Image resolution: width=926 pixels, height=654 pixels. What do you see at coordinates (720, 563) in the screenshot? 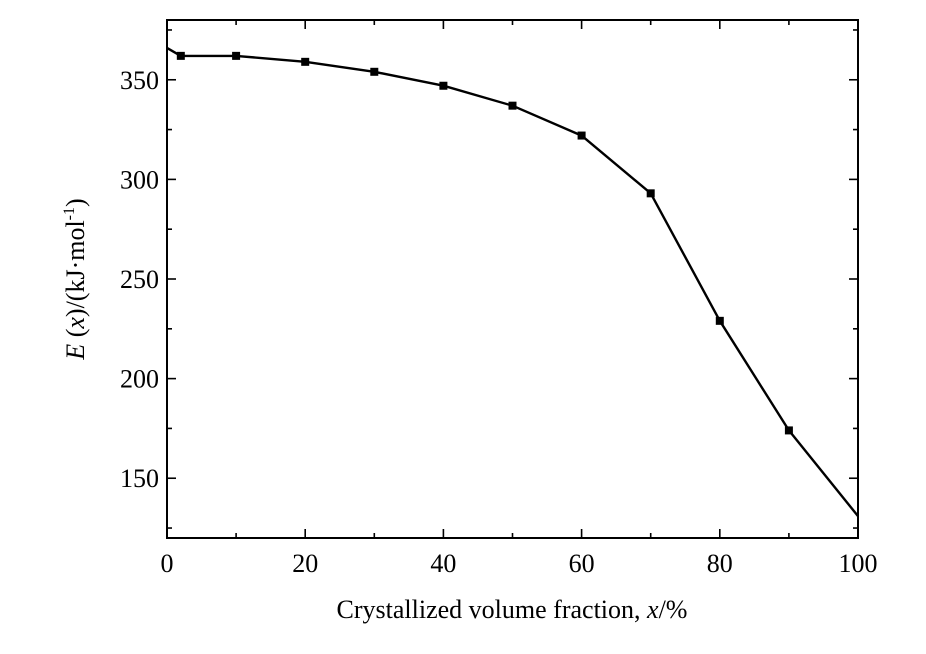
I see `x-tick-label: 80` at bounding box center [720, 563].